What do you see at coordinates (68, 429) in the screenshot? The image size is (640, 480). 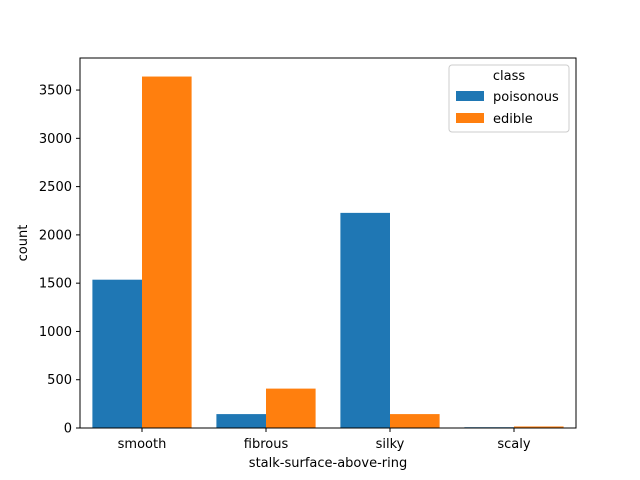 I see `y-tick-label-0: 0` at bounding box center [68, 429].